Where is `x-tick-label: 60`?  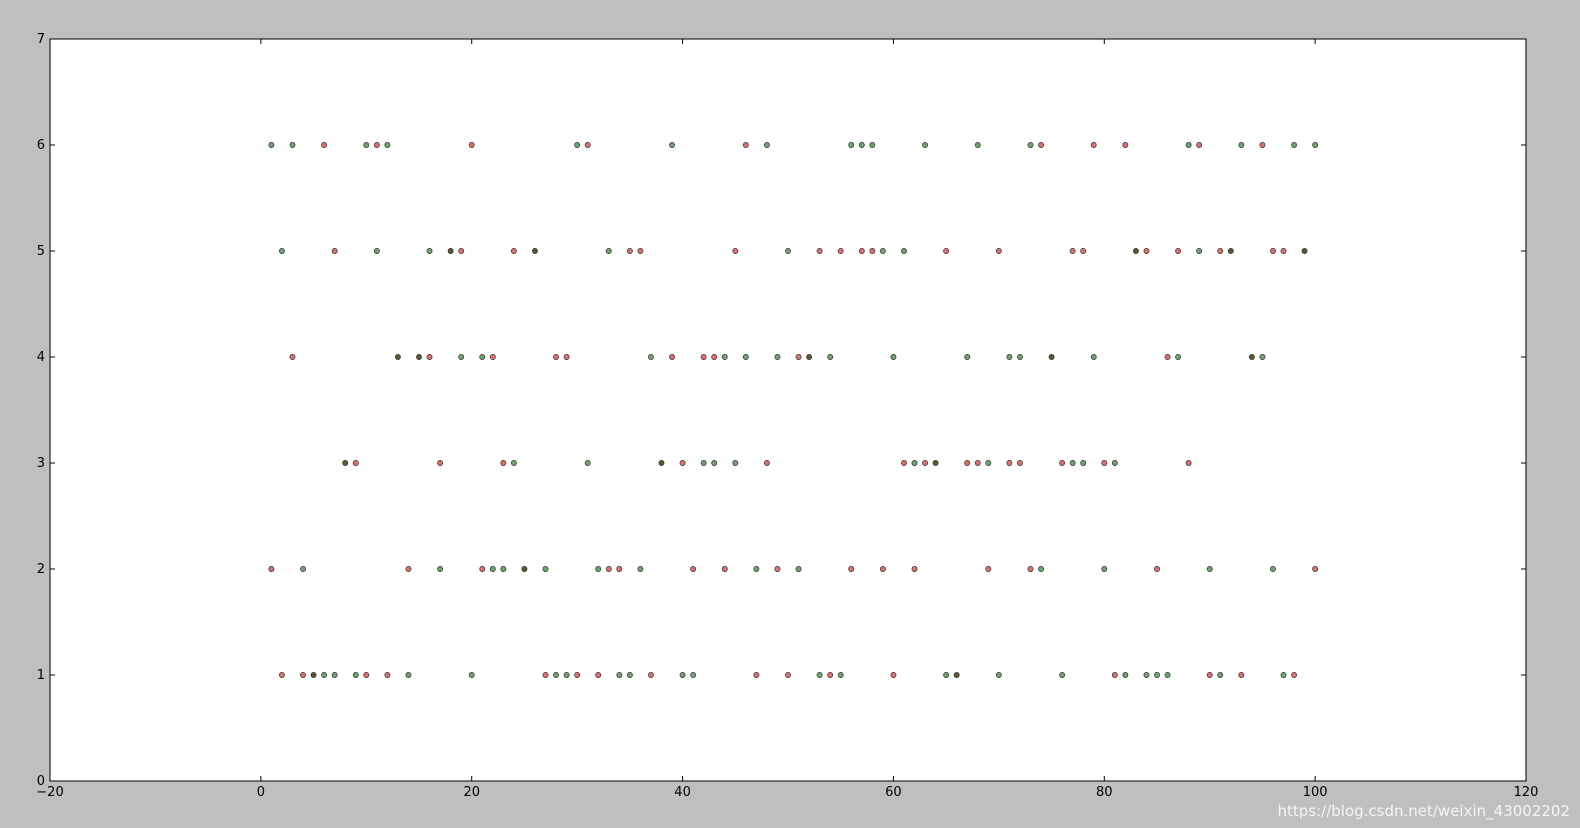 x-tick-label: 60 is located at coordinates (893, 792).